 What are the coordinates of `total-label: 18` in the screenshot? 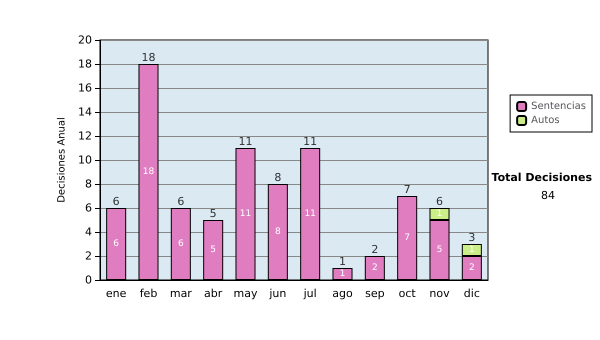 It's located at (149, 57).